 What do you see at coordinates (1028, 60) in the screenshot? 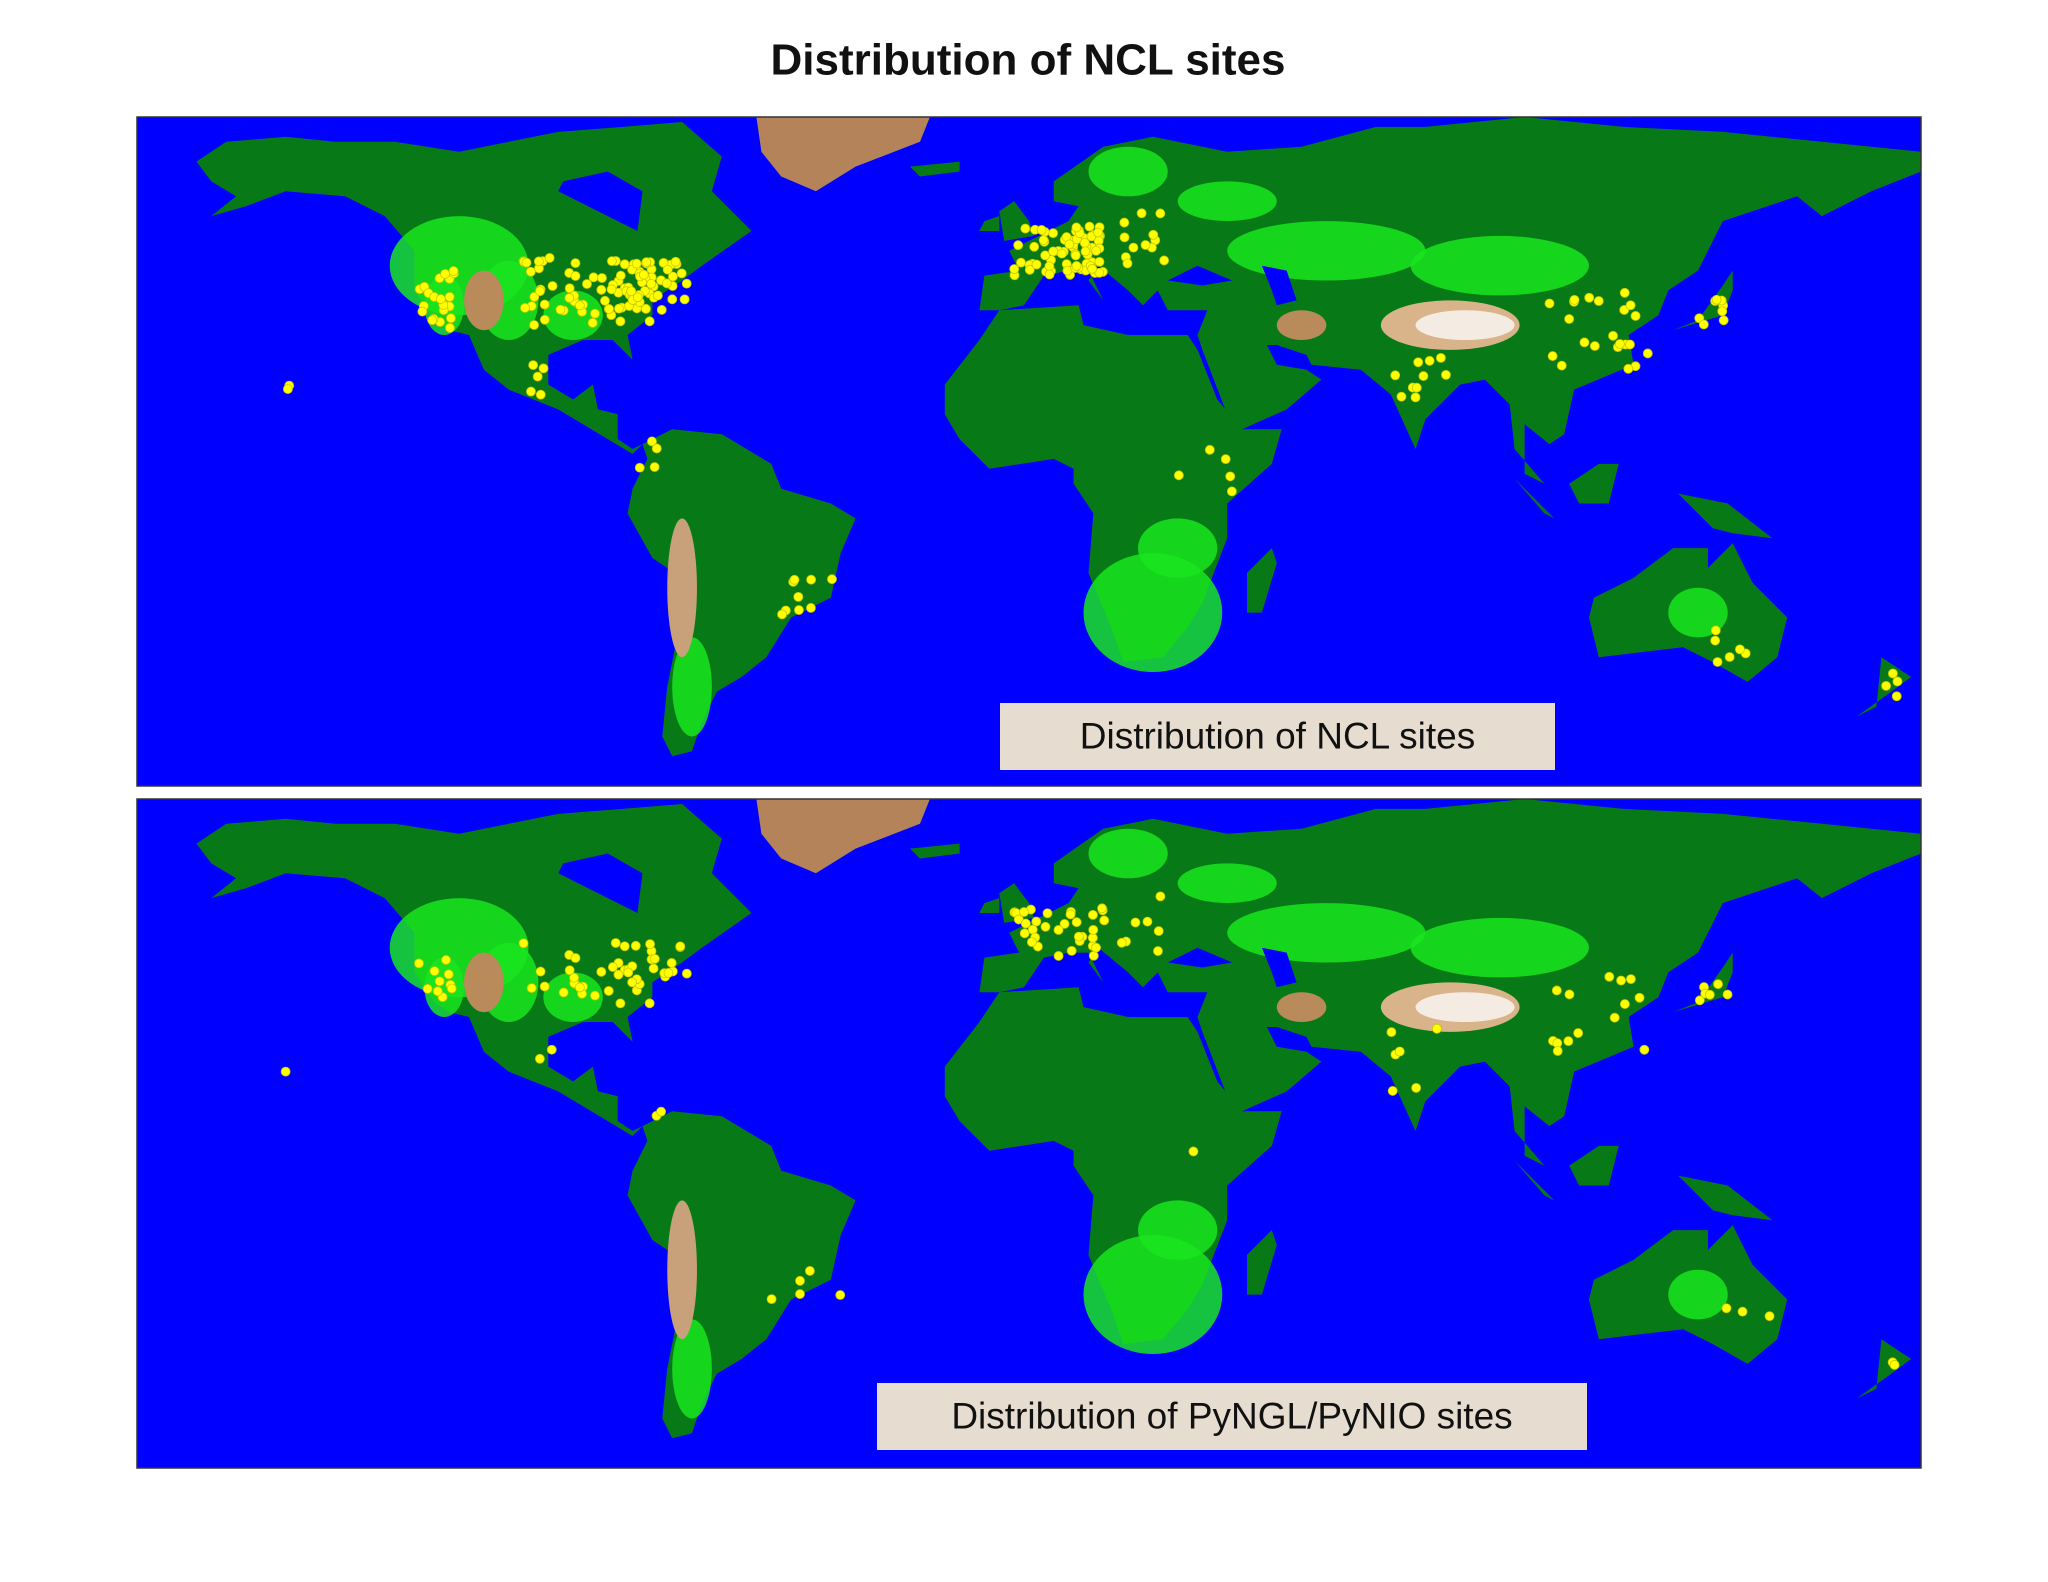
I see `figure-title: Distribution of NCL sites` at bounding box center [1028, 60].